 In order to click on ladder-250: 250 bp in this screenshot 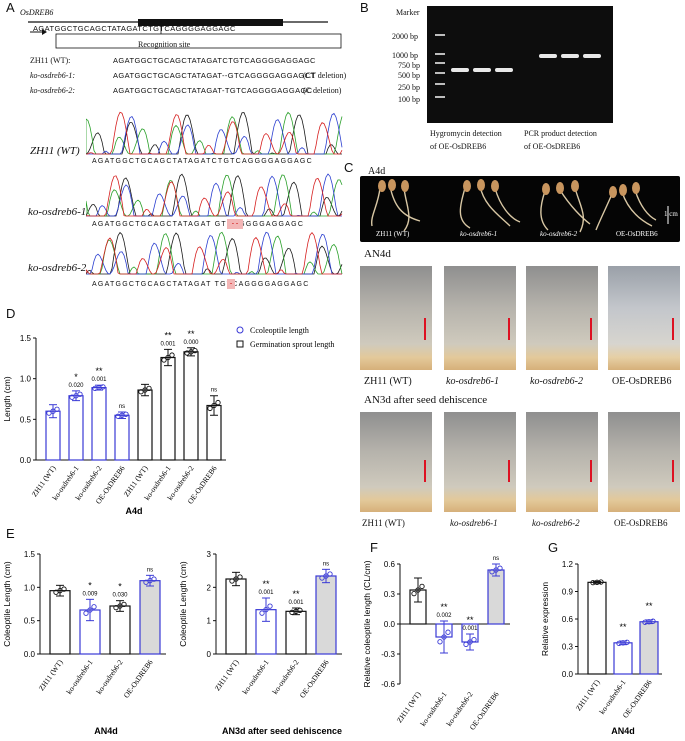, I will do `click(409, 87)`.